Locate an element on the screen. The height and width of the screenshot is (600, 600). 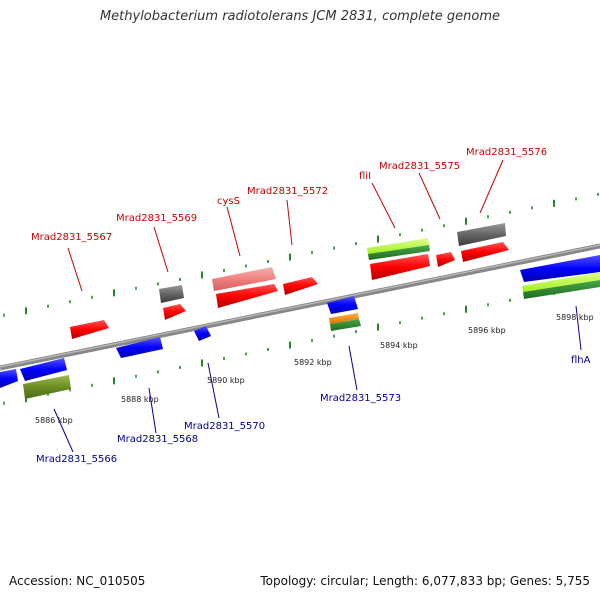
rna-flhA-dark is located at coordinates (561, 289).